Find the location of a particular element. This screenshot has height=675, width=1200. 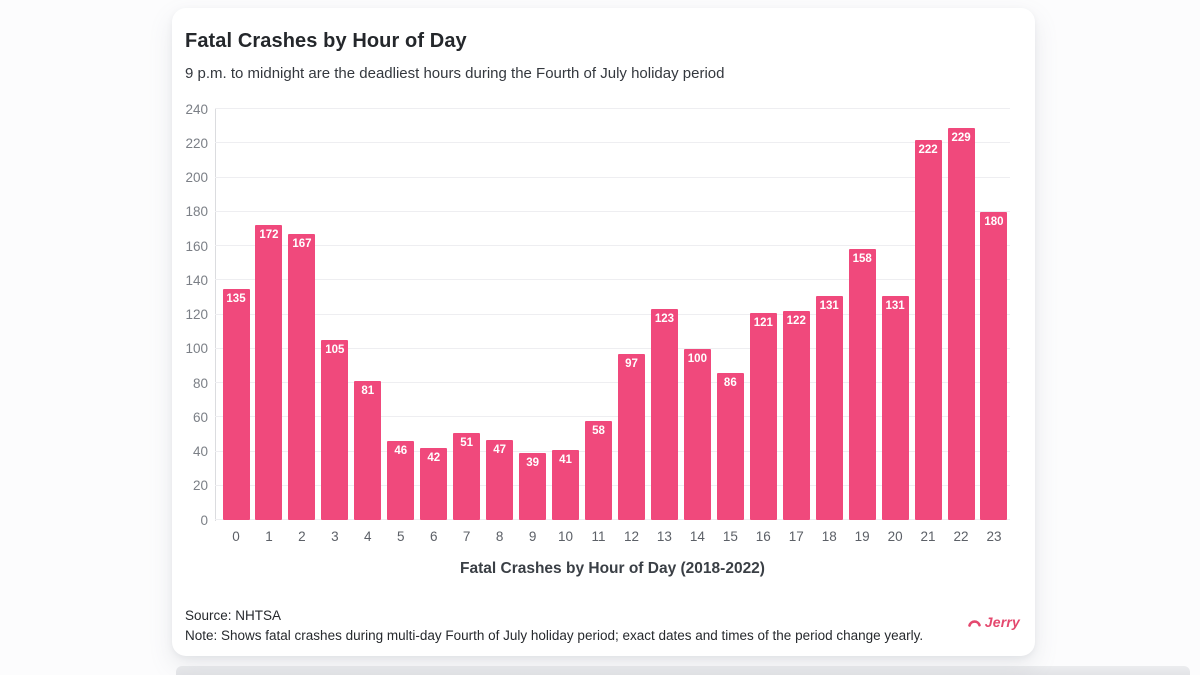

bar: 135 is located at coordinates (236, 404).